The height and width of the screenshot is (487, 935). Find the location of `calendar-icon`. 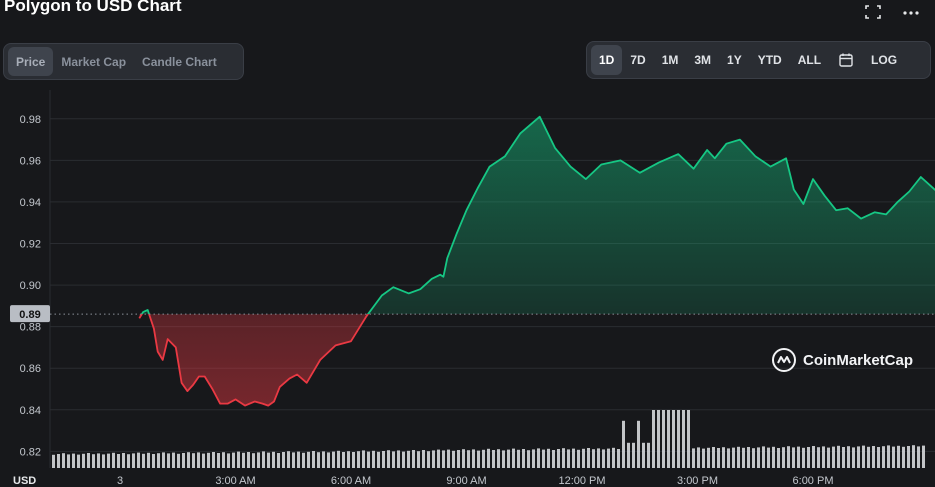

calendar-icon is located at coordinates (846, 60).